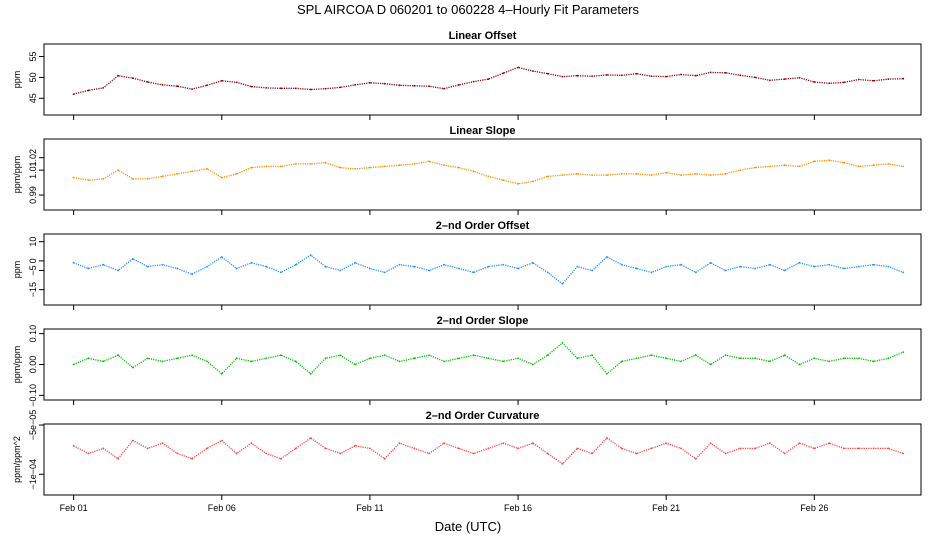  What do you see at coordinates (33, 395) in the screenshot?
I see `y-tick-label: −0.10` at bounding box center [33, 395].